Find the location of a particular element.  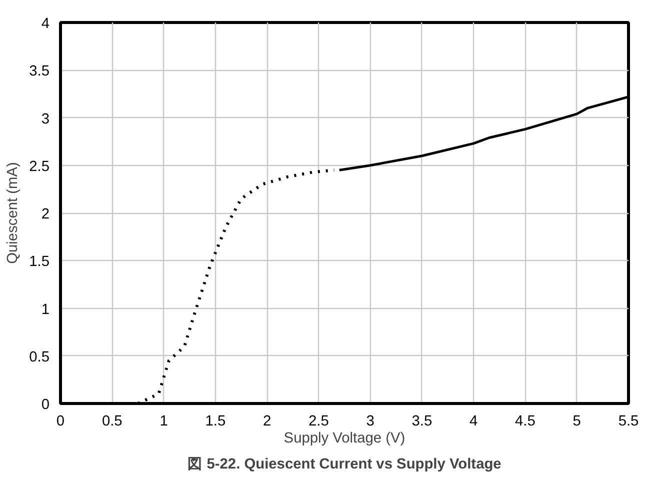

x-tick-label: 2.5 is located at coordinates (318, 422).